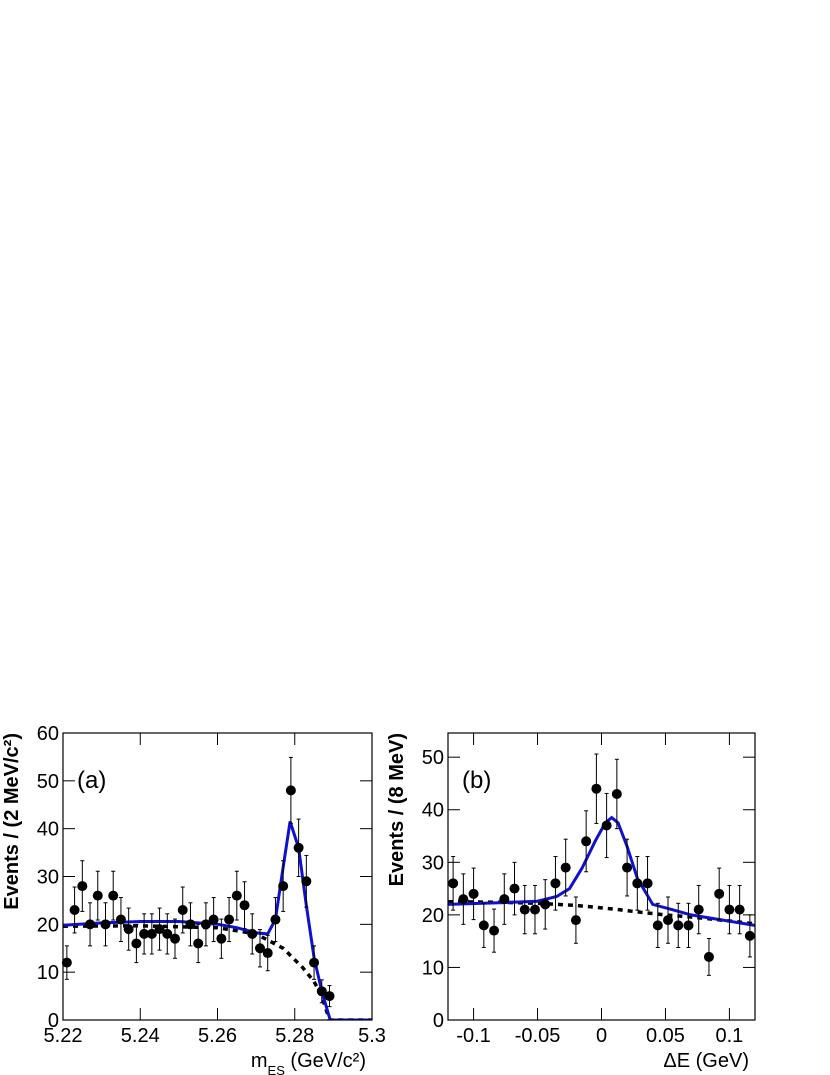  What do you see at coordinates (294, 1036) in the screenshot?
I see `x-tick-label: 5.28` at bounding box center [294, 1036].